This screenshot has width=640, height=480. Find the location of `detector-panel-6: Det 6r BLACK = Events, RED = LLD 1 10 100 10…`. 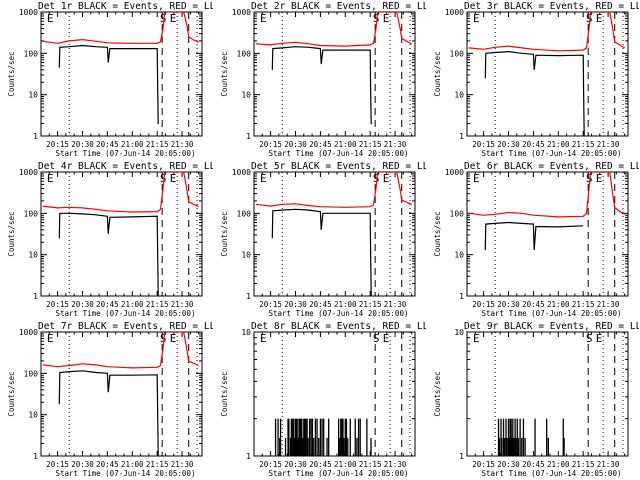

detector-panel-6: Det 6r BLACK = Events, RED = LLD 1 10 100 10… is located at coordinates (536, 239).